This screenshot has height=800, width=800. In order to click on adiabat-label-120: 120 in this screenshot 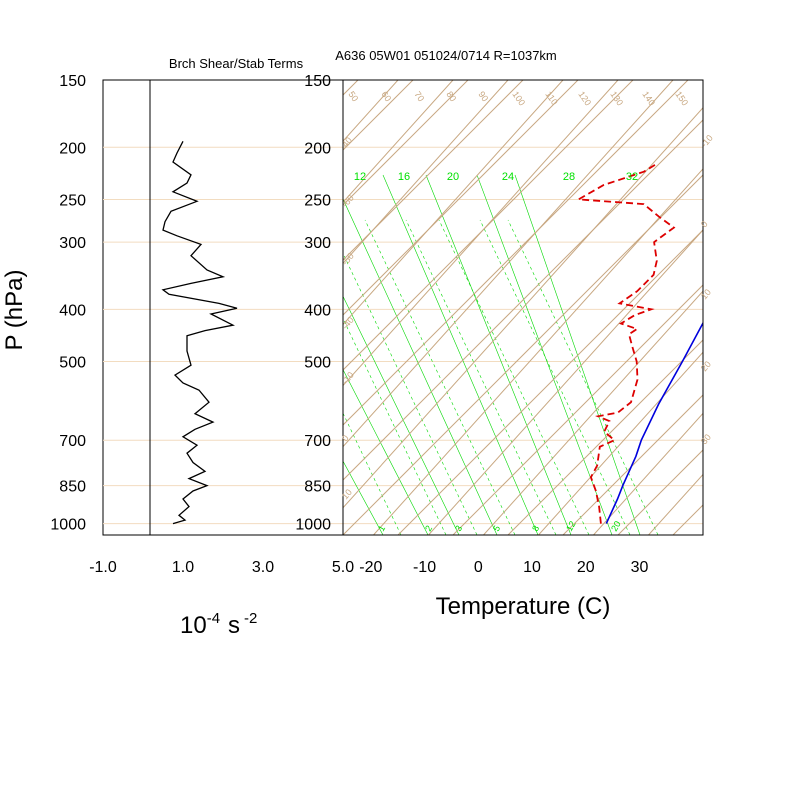, I will do `click(584, 98)`.